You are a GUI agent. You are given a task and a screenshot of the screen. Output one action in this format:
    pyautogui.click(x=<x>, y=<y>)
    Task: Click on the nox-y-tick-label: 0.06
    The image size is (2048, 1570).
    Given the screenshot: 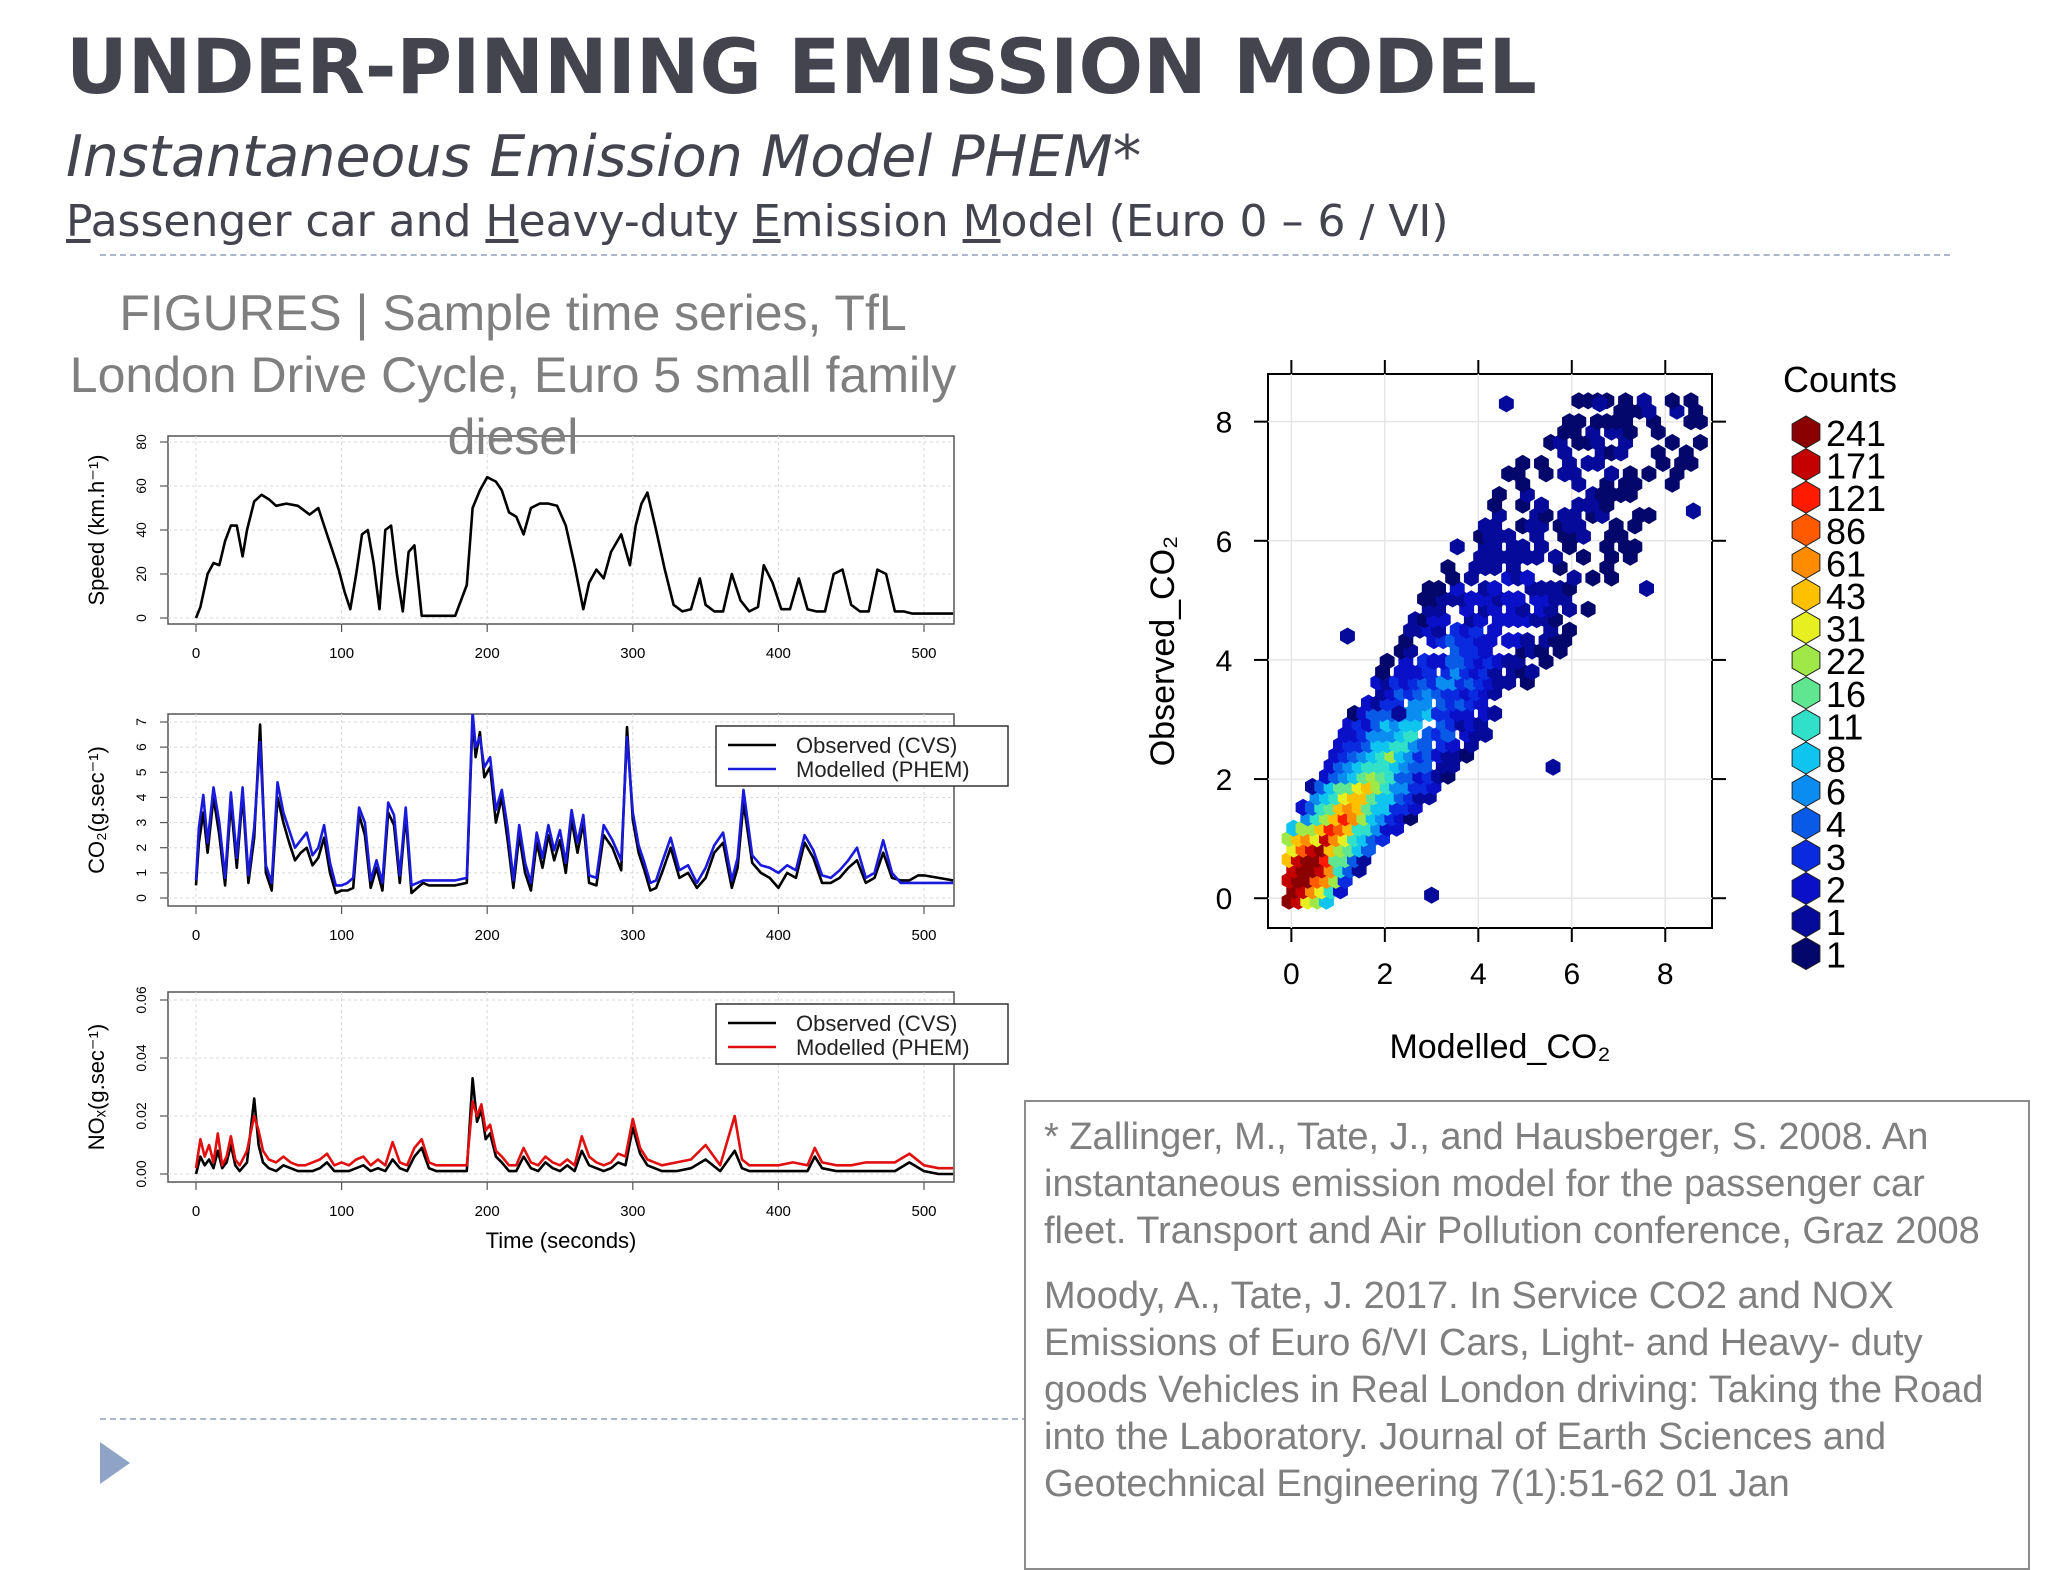 What is the action you would take?
    pyautogui.click(x=141, y=999)
    